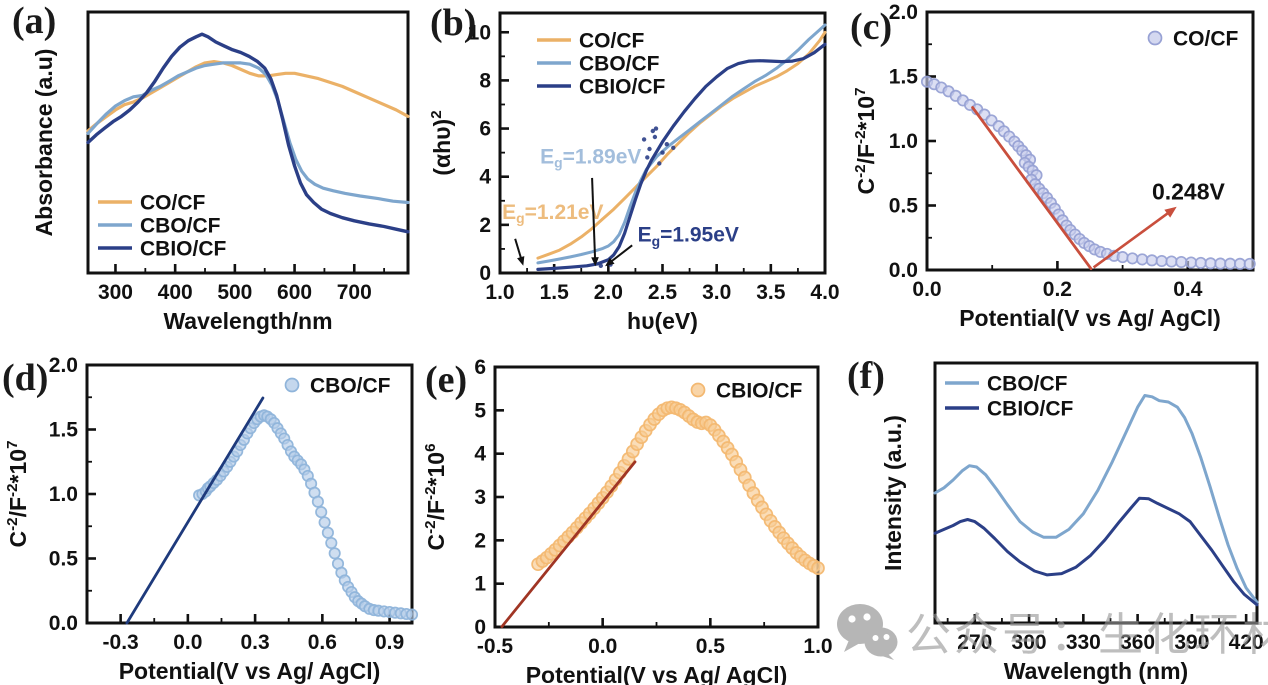 The height and width of the screenshot is (685, 1268). I want to click on svg-text: 360, so click(1137, 642).